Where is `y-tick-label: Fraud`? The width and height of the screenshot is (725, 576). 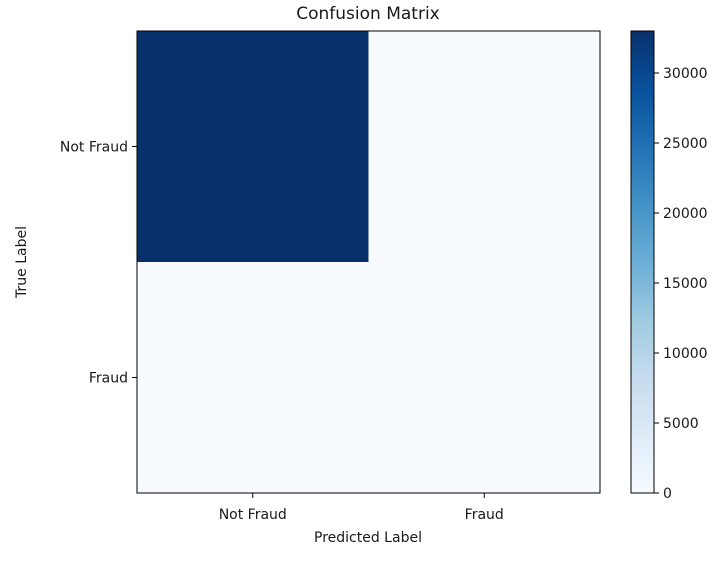
y-tick-label: Fraud is located at coordinates (108, 379).